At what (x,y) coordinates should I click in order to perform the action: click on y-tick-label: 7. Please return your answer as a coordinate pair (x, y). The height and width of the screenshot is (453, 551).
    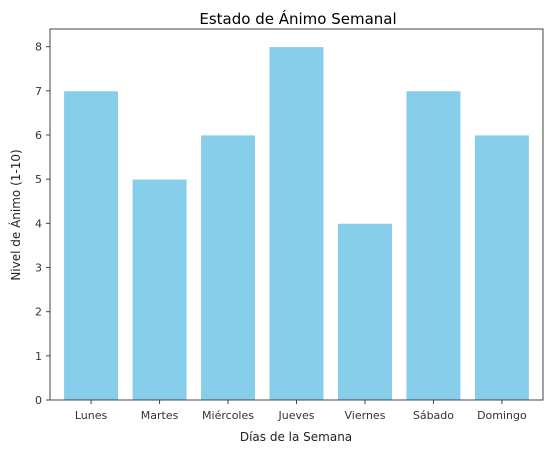
    Looking at the image, I should click on (38, 91).